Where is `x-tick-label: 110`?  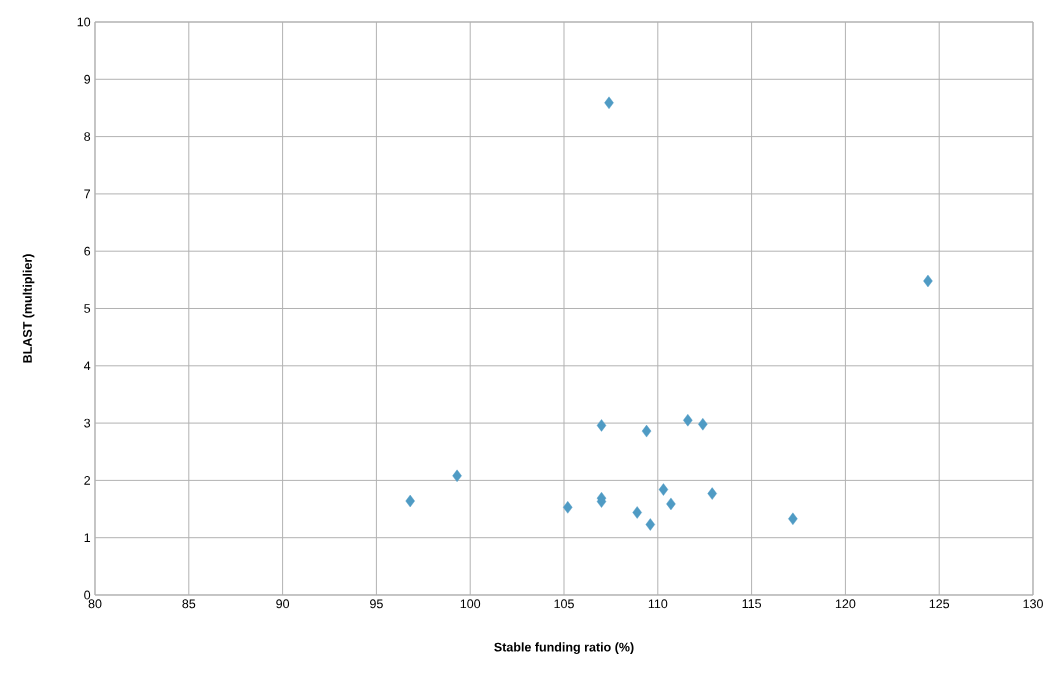
x-tick-label: 110 is located at coordinates (658, 604).